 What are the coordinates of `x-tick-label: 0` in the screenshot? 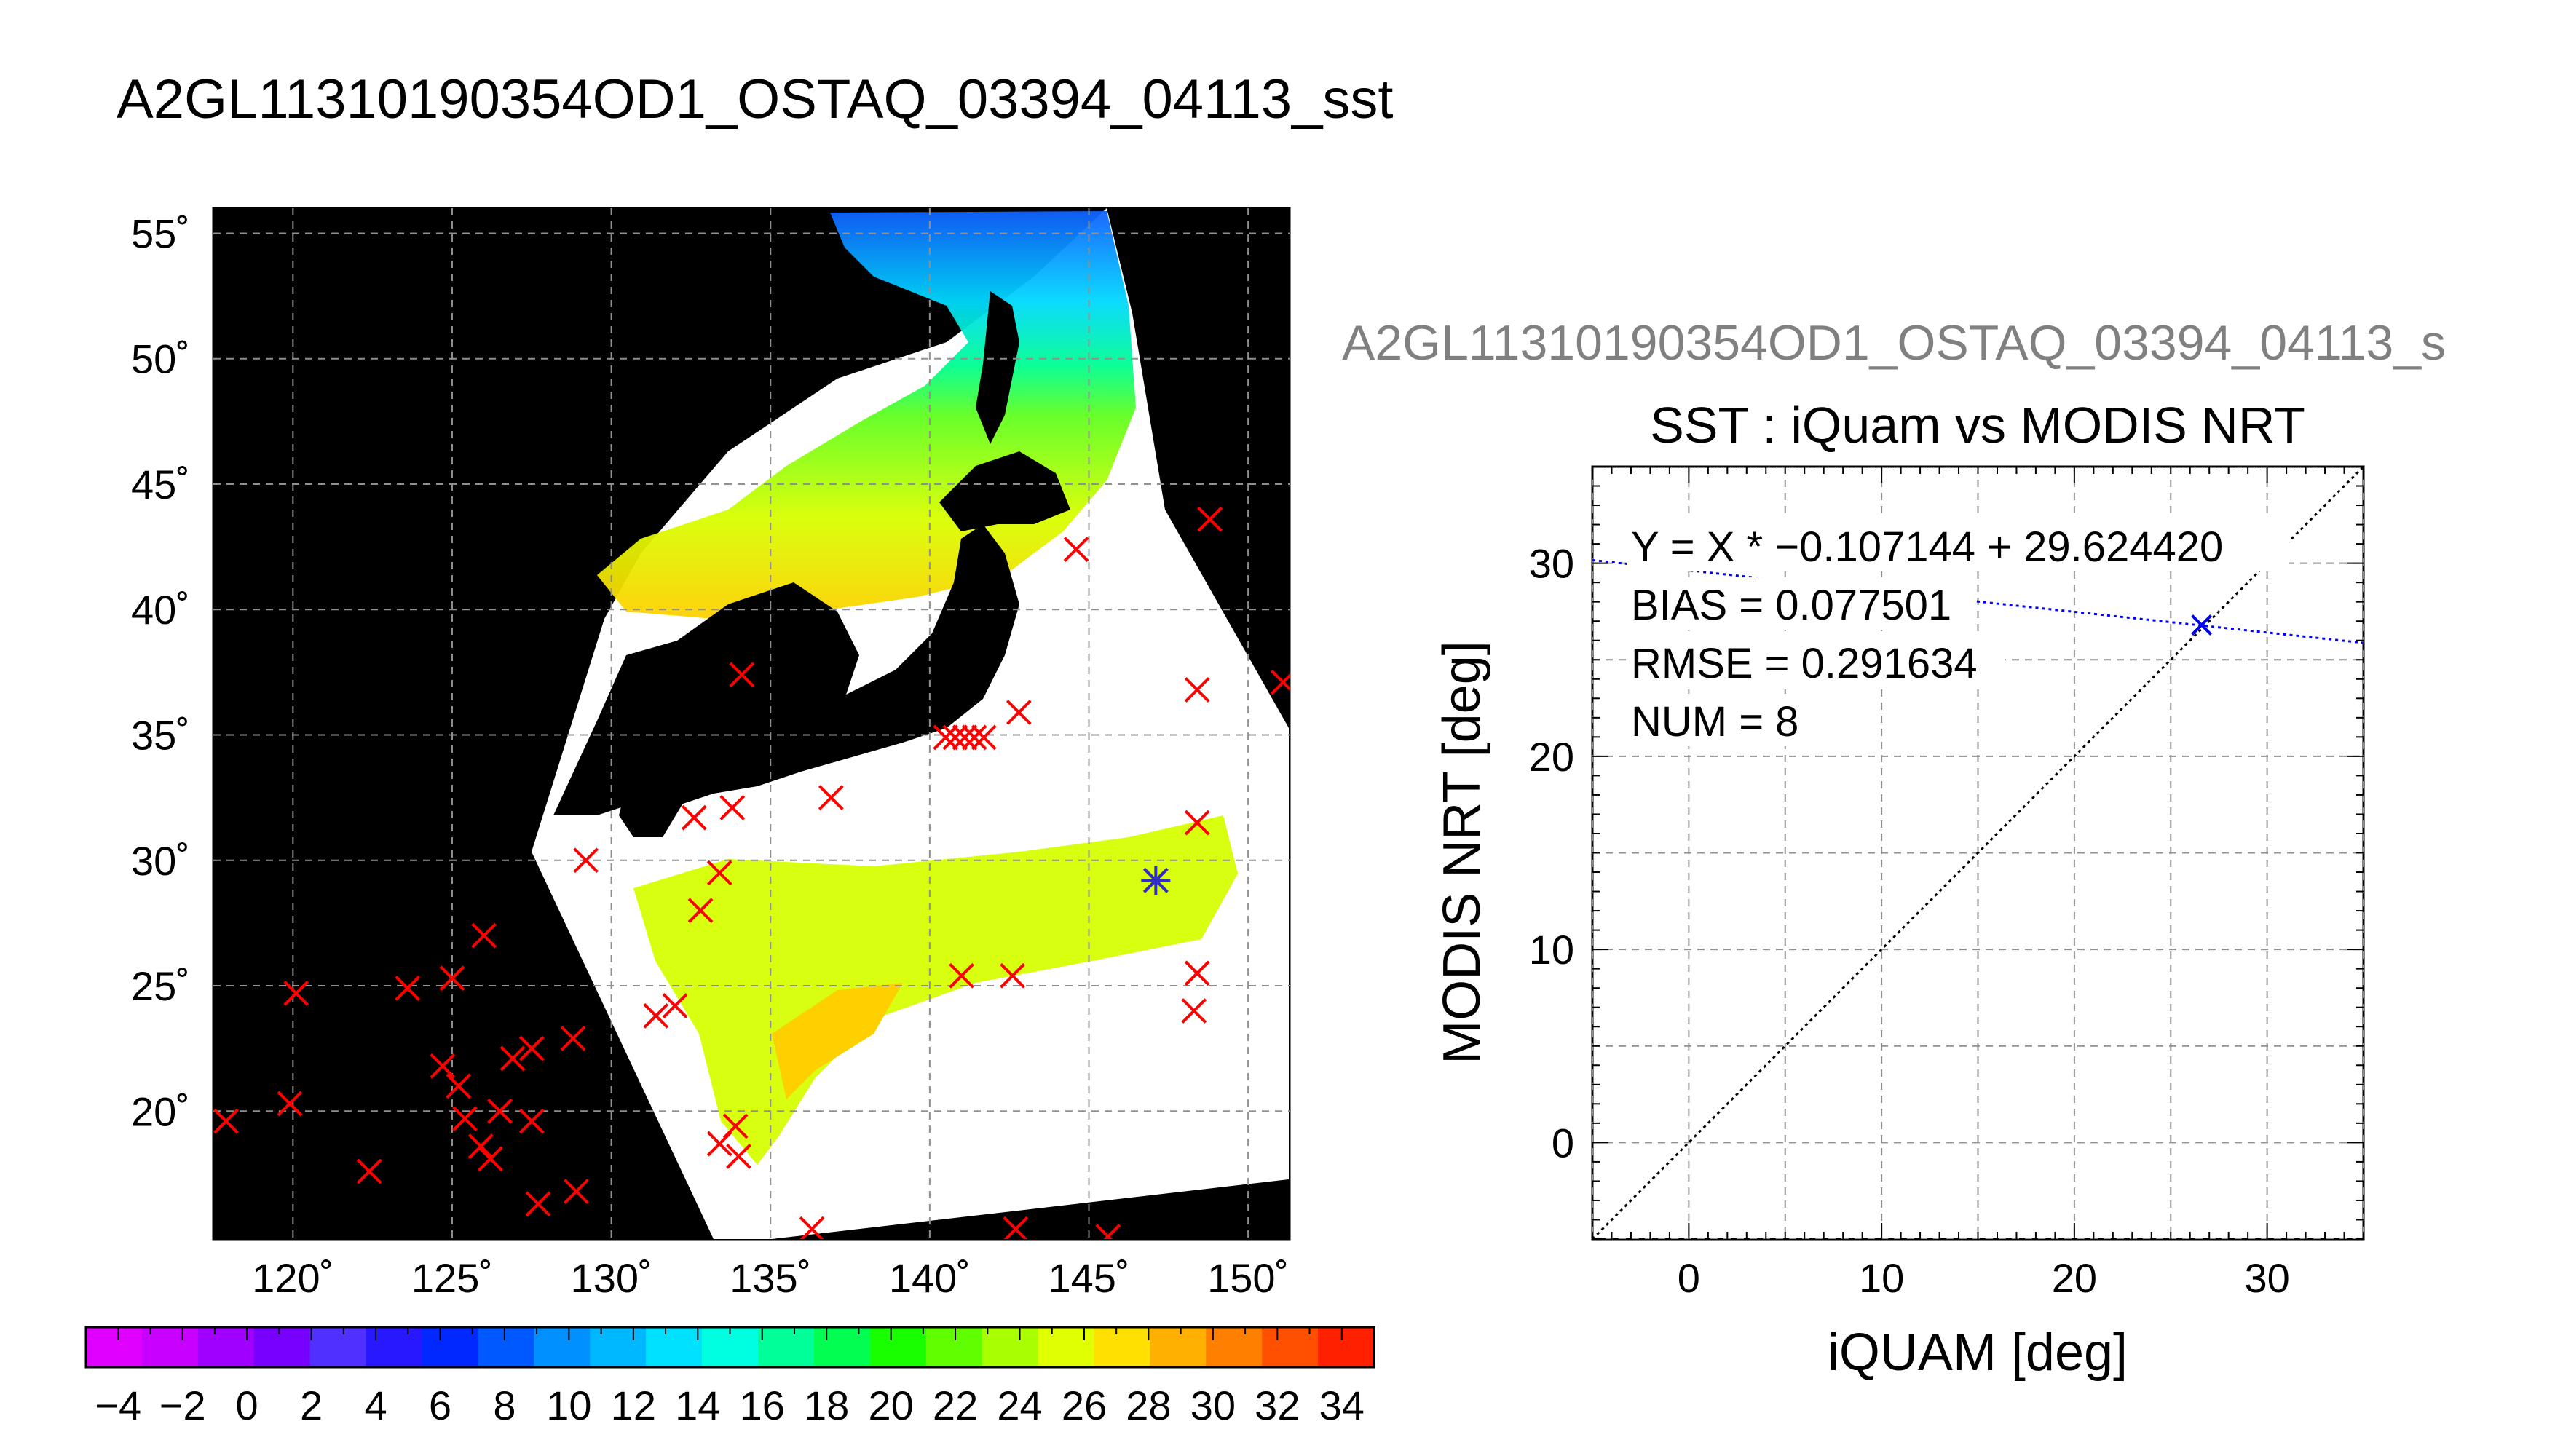 It's located at (1689, 1278).